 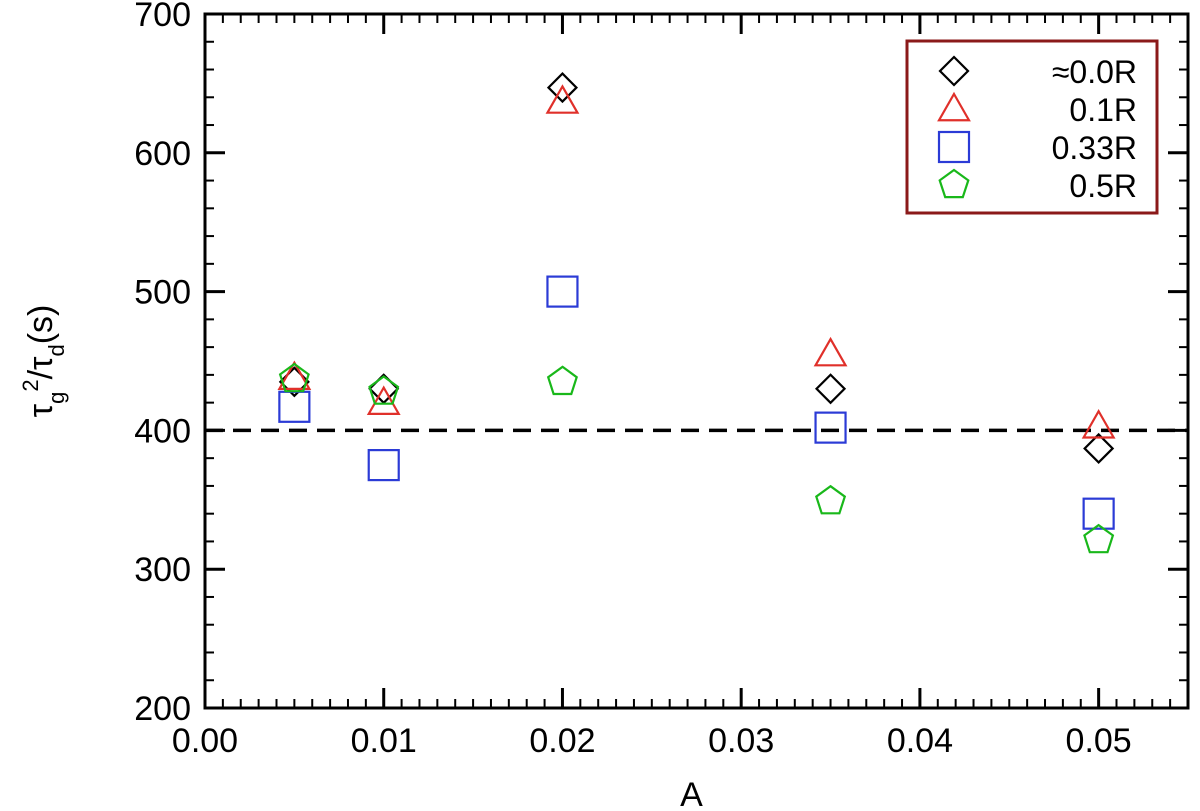 I want to click on x-tick-label: 0.03, so click(x=741, y=741).